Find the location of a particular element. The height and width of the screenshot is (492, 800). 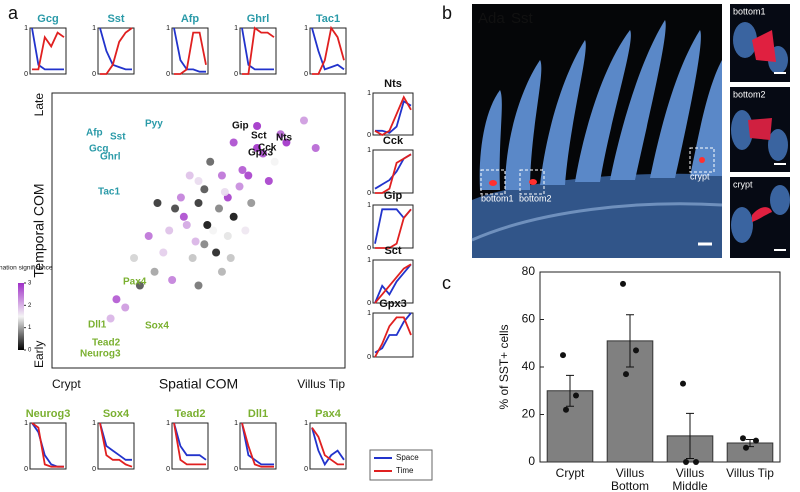

legend-frame is located at coordinates (401, 465).